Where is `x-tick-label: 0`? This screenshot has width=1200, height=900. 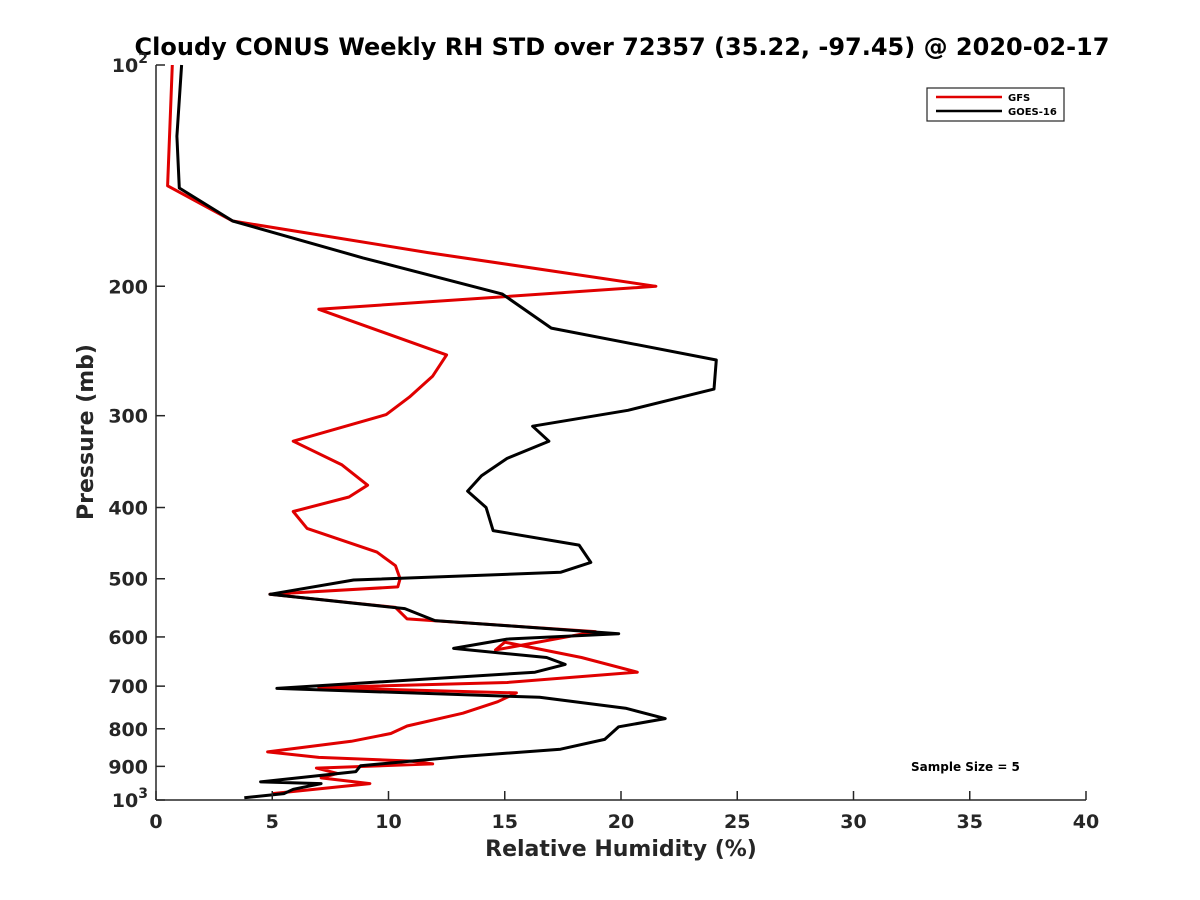
x-tick-label: 0 is located at coordinates (155, 822).